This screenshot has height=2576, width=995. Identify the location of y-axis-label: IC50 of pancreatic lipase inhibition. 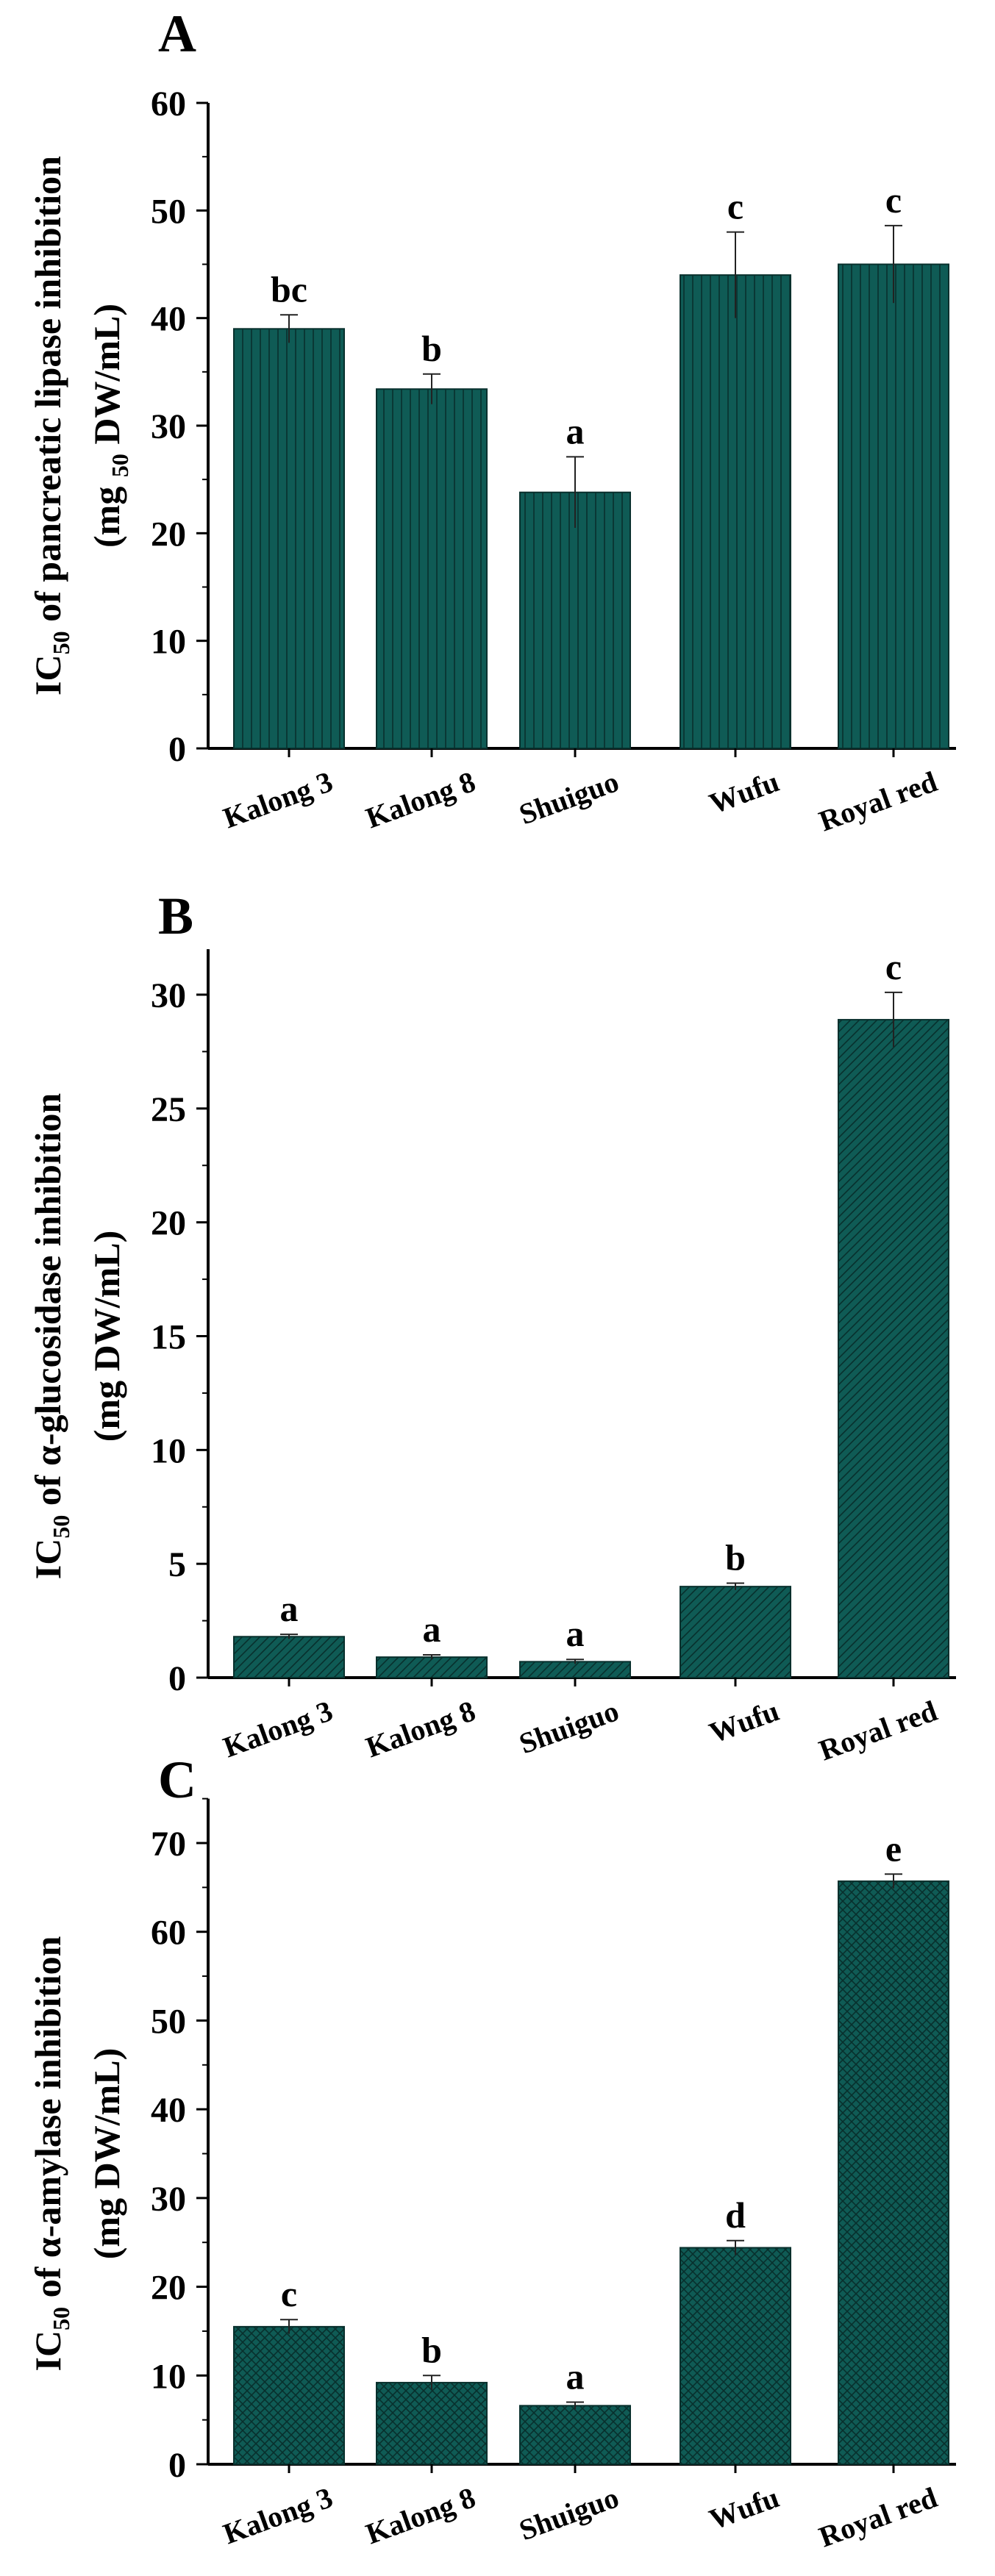
(50, 426).